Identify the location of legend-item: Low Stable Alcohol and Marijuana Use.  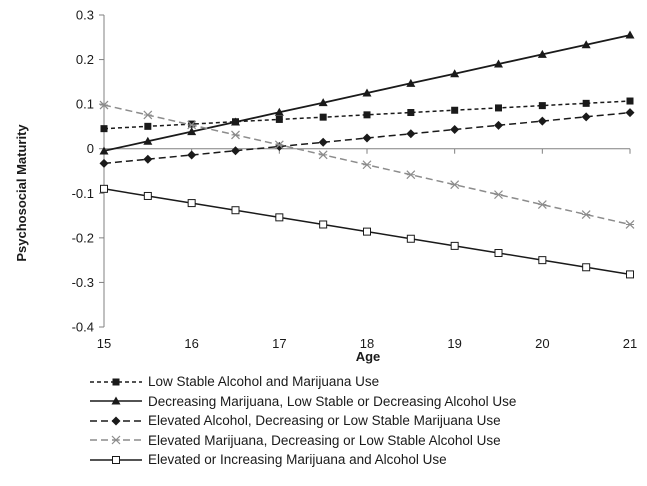
(302, 382).